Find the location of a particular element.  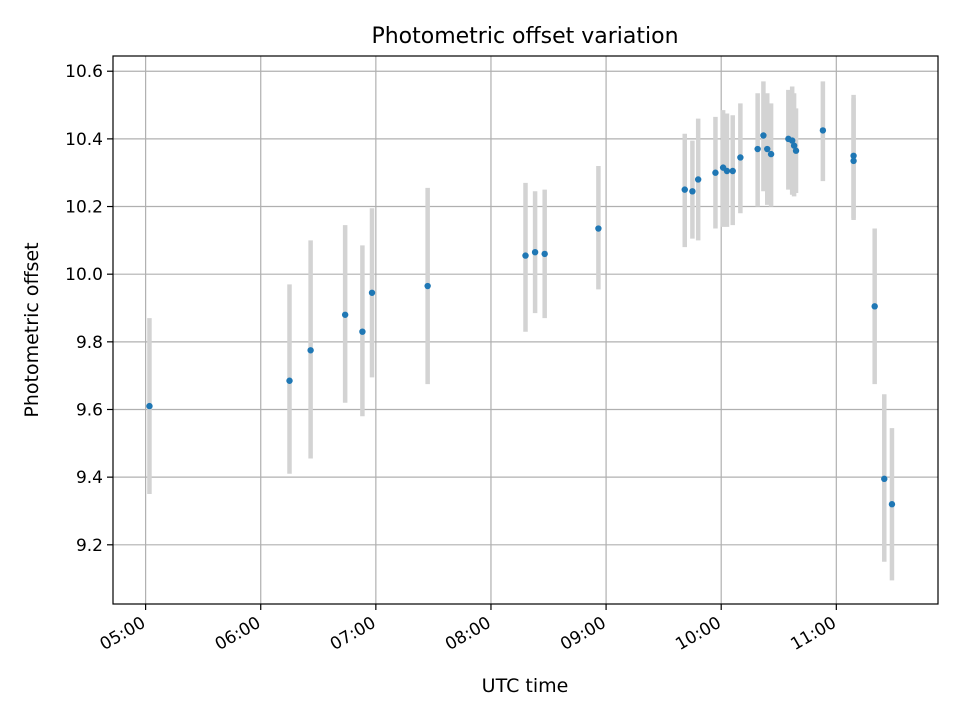

y-tick-label: 9.8 is located at coordinates (89, 343).